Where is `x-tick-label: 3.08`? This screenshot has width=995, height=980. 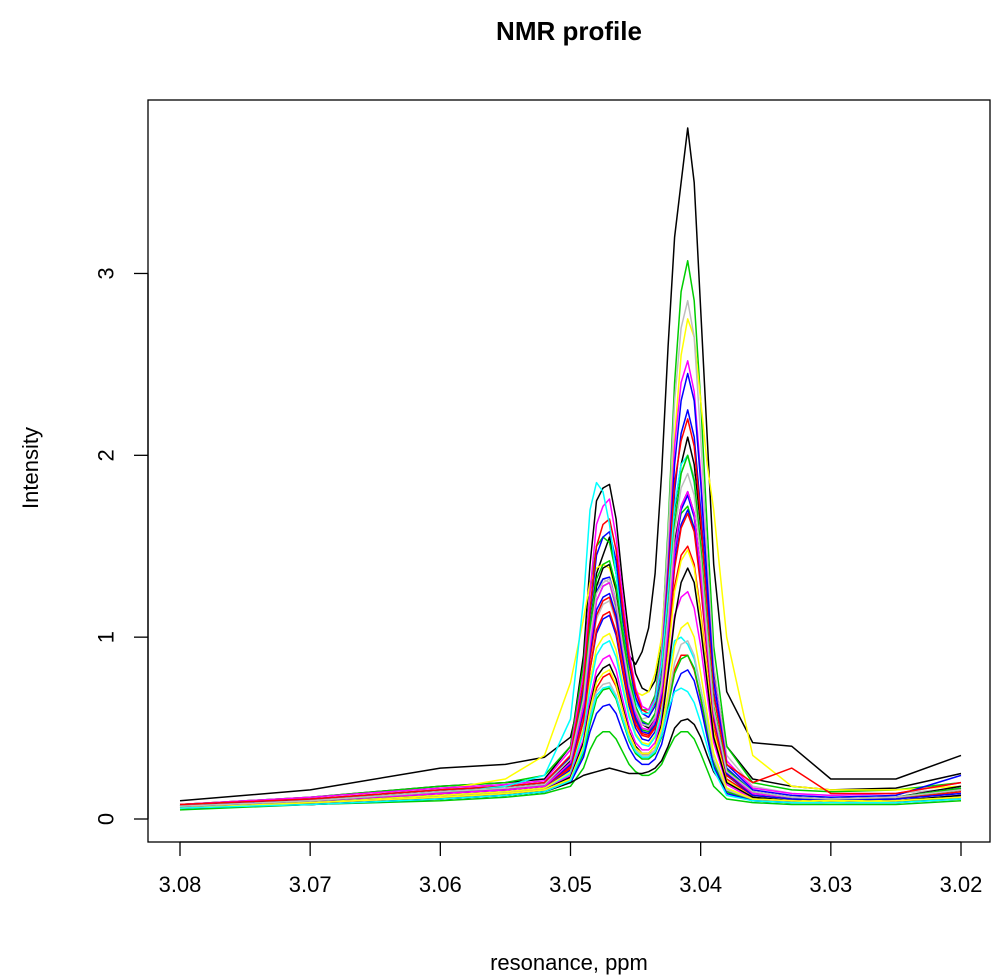
x-tick-label: 3.08 is located at coordinates (180, 884).